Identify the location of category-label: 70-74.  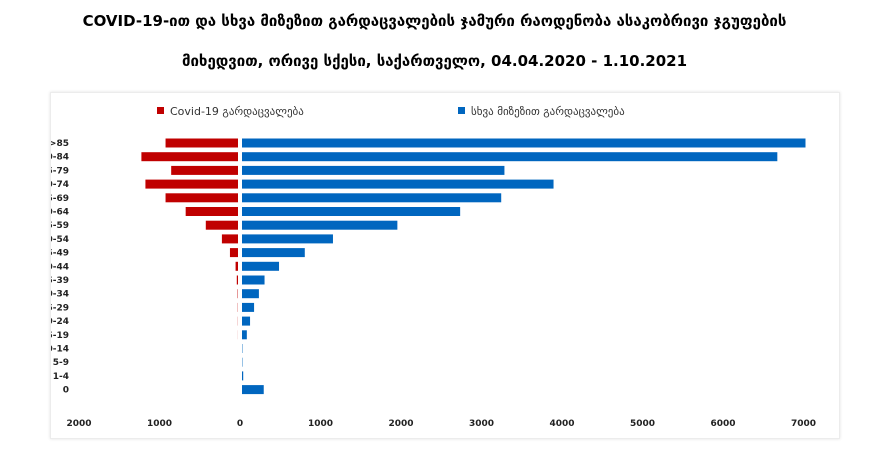
(60, 185).